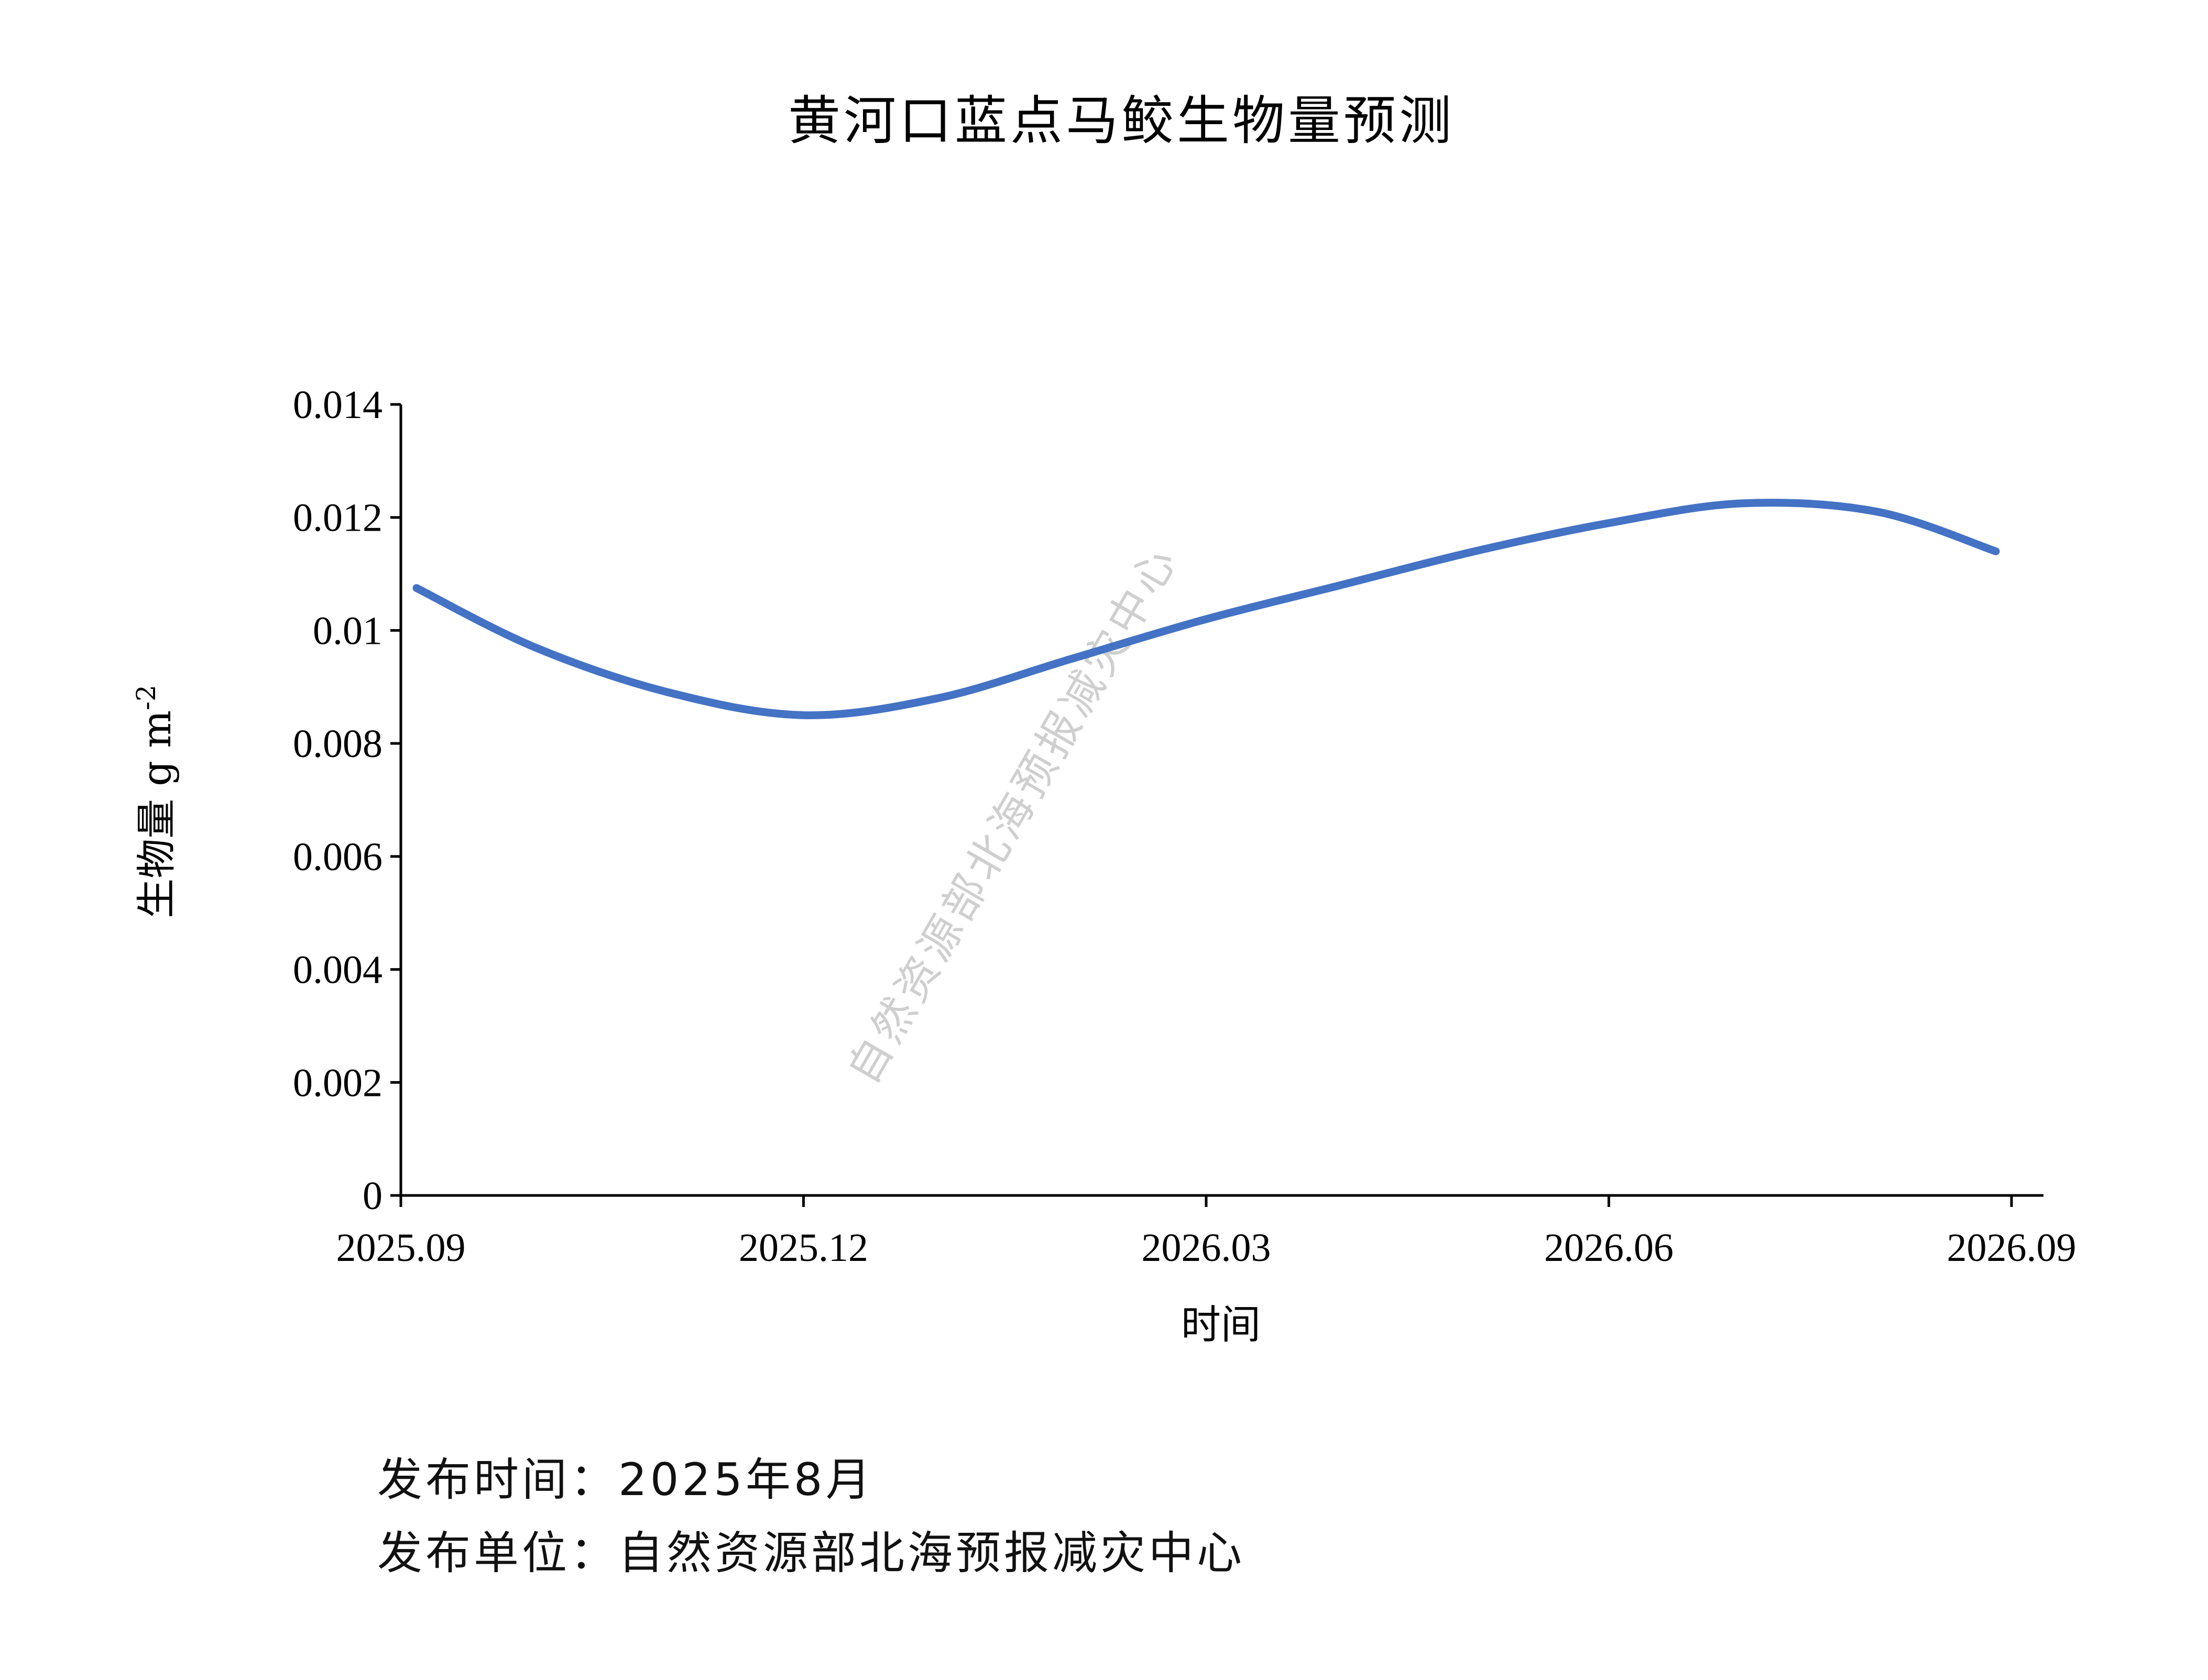  I want to click on x-tick-label: 2025.12, so click(803, 1248).